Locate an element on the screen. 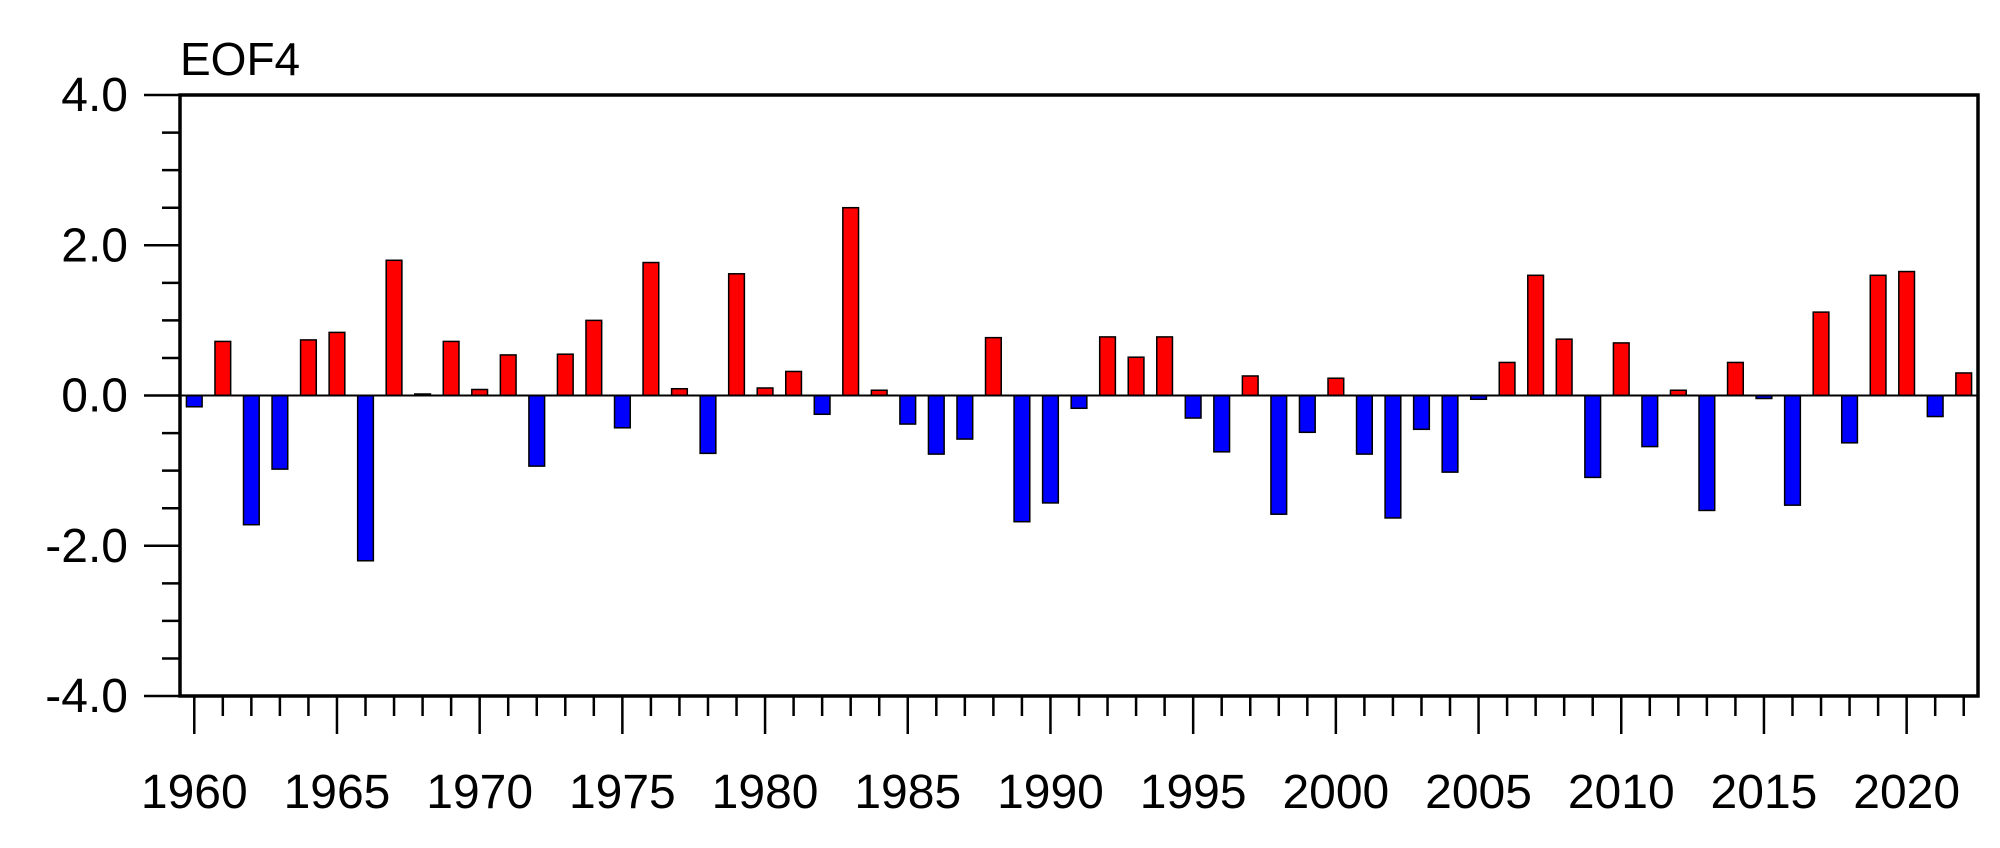 This screenshot has width=2000, height=848. x-tick-label: 1960 is located at coordinates (194, 792).